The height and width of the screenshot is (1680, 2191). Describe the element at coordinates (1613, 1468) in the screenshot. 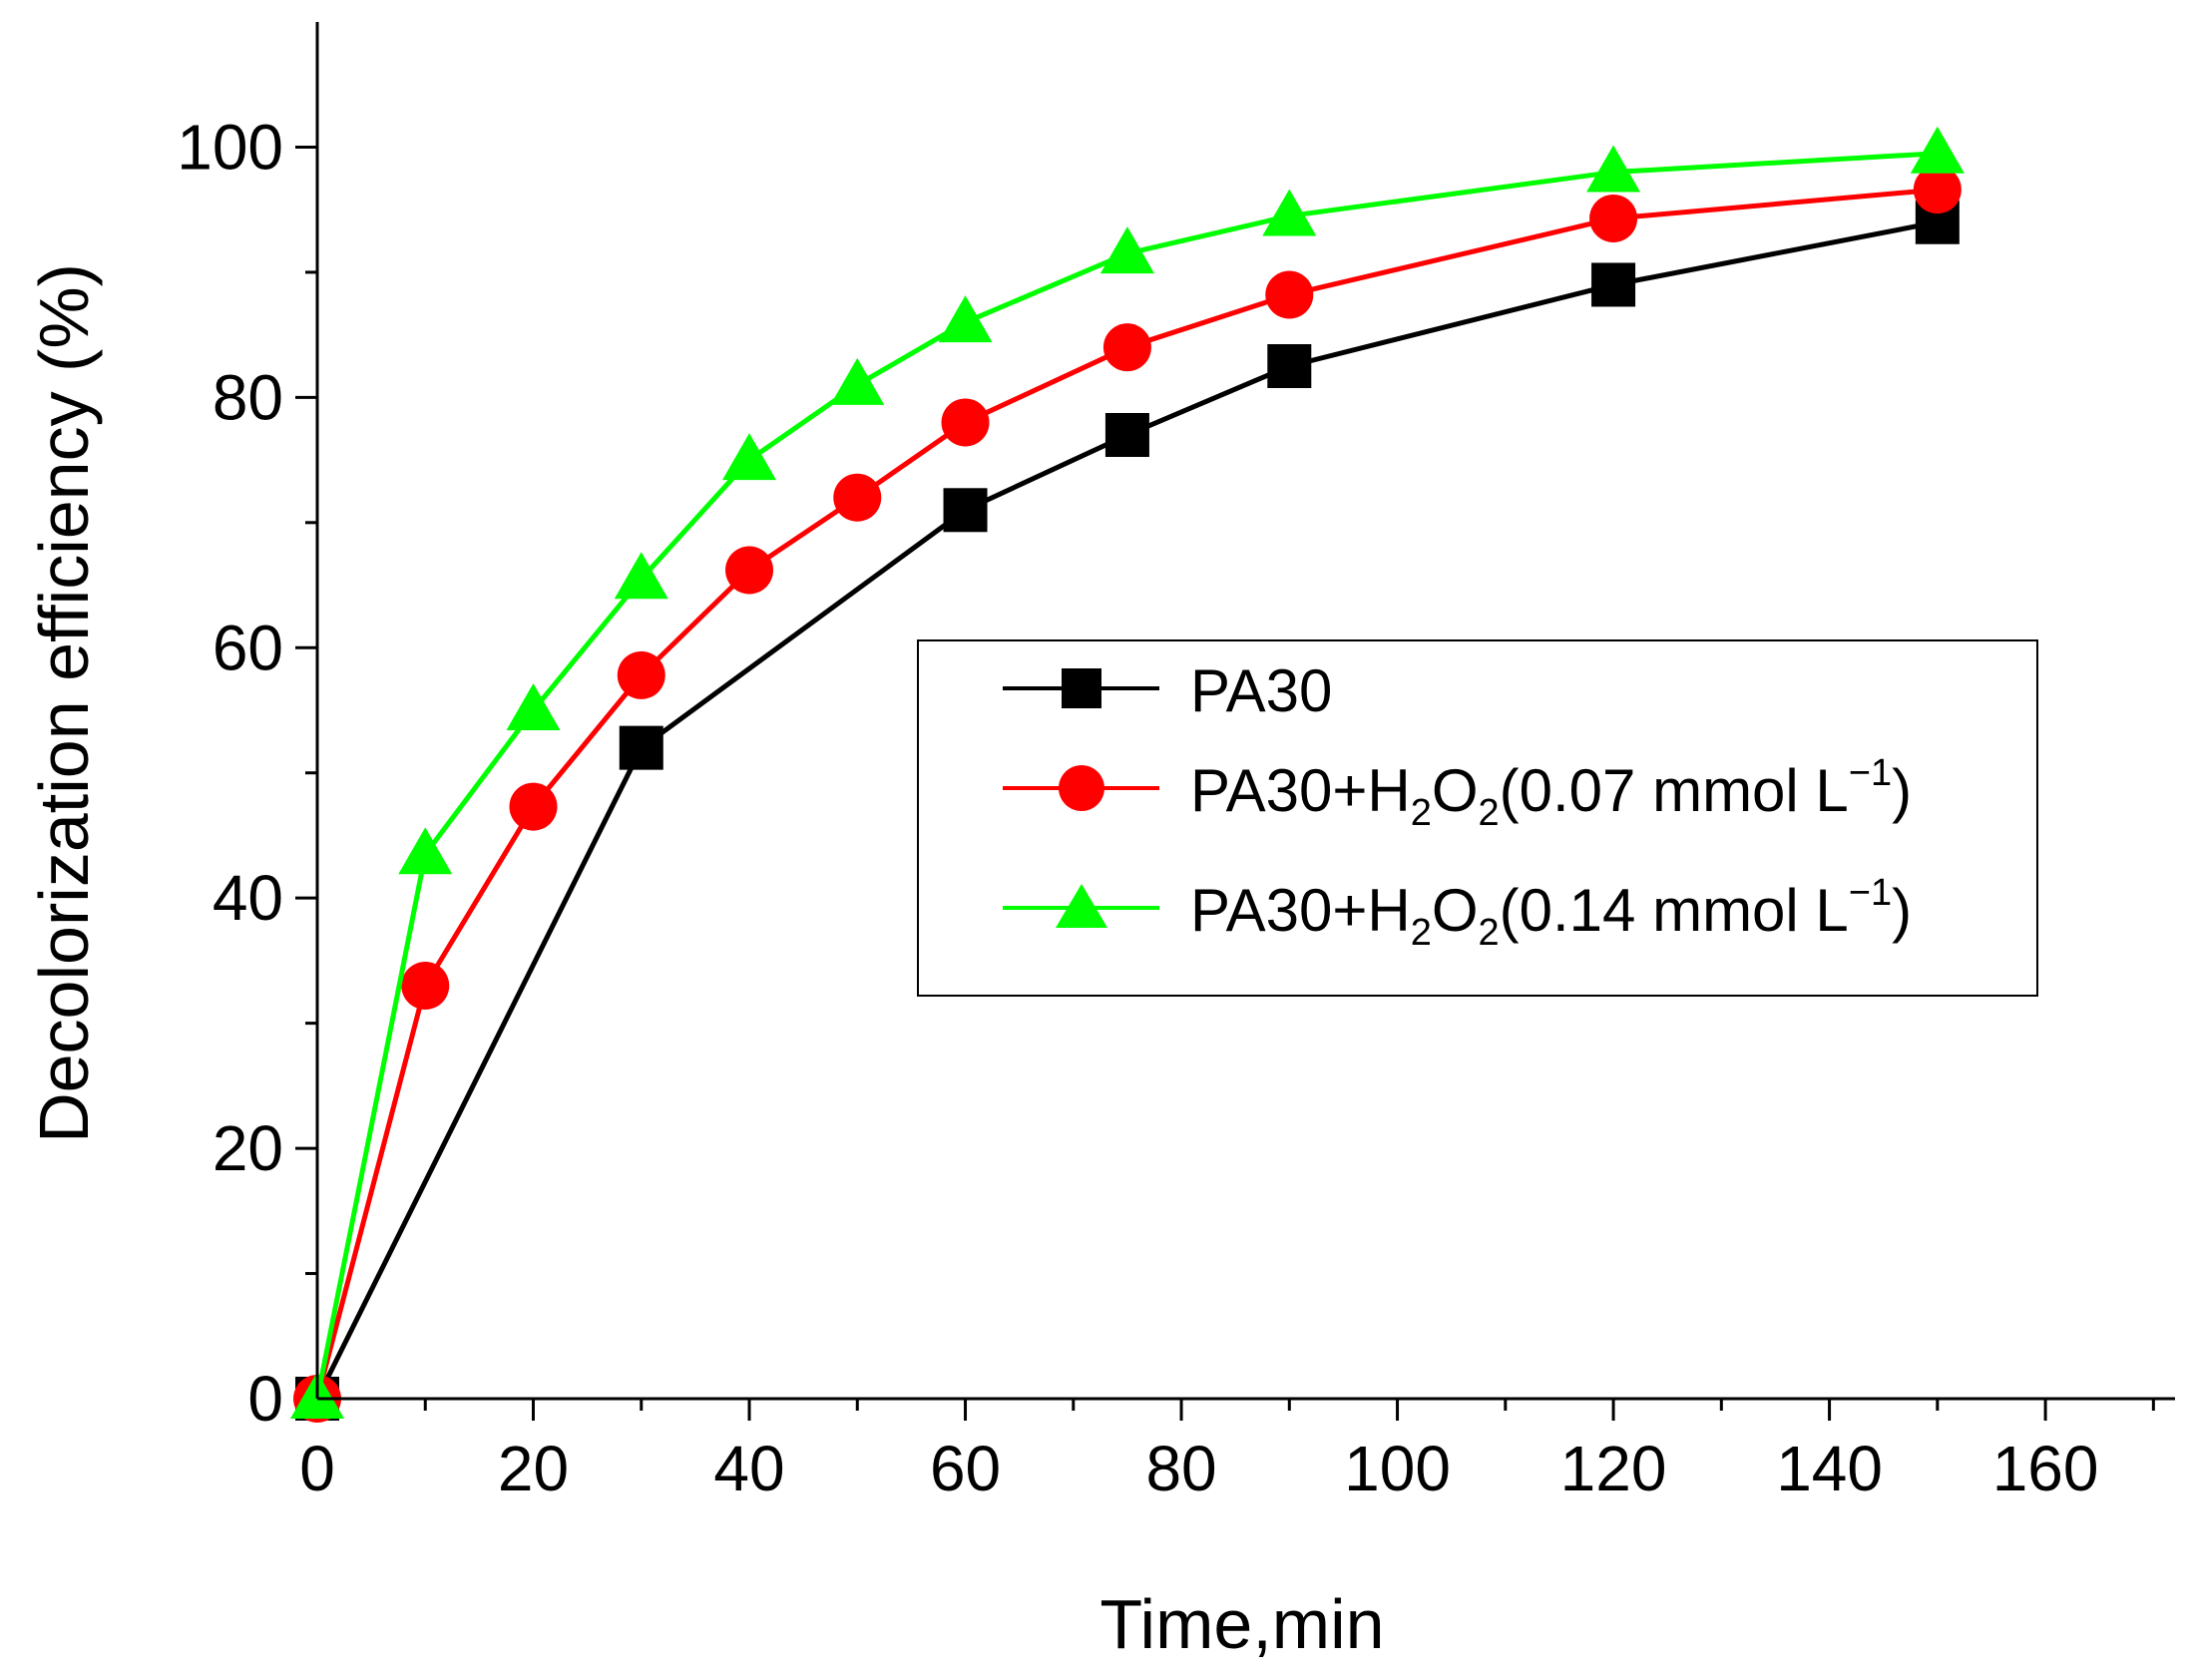

I see `x-tick-label: 120` at that location.